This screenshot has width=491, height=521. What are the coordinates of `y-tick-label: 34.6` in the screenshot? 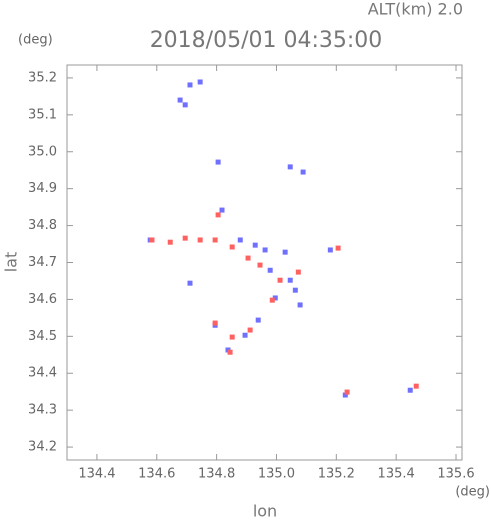 It's located at (42, 299).